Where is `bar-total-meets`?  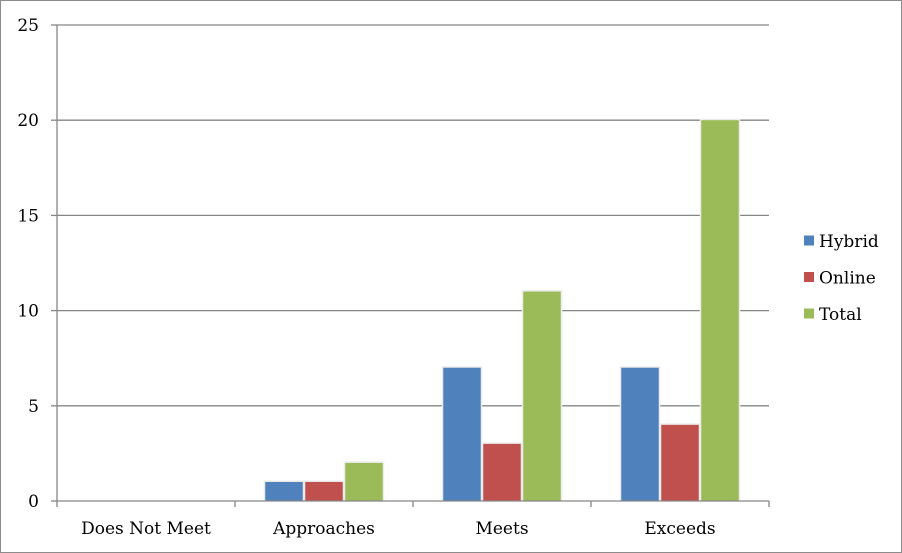
bar-total-meets is located at coordinates (542, 396).